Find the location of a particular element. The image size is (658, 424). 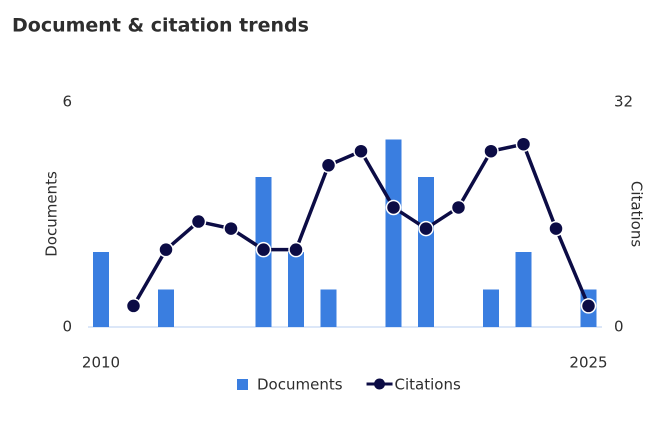

legend-label: Documents is located at coordinates (300, 385).